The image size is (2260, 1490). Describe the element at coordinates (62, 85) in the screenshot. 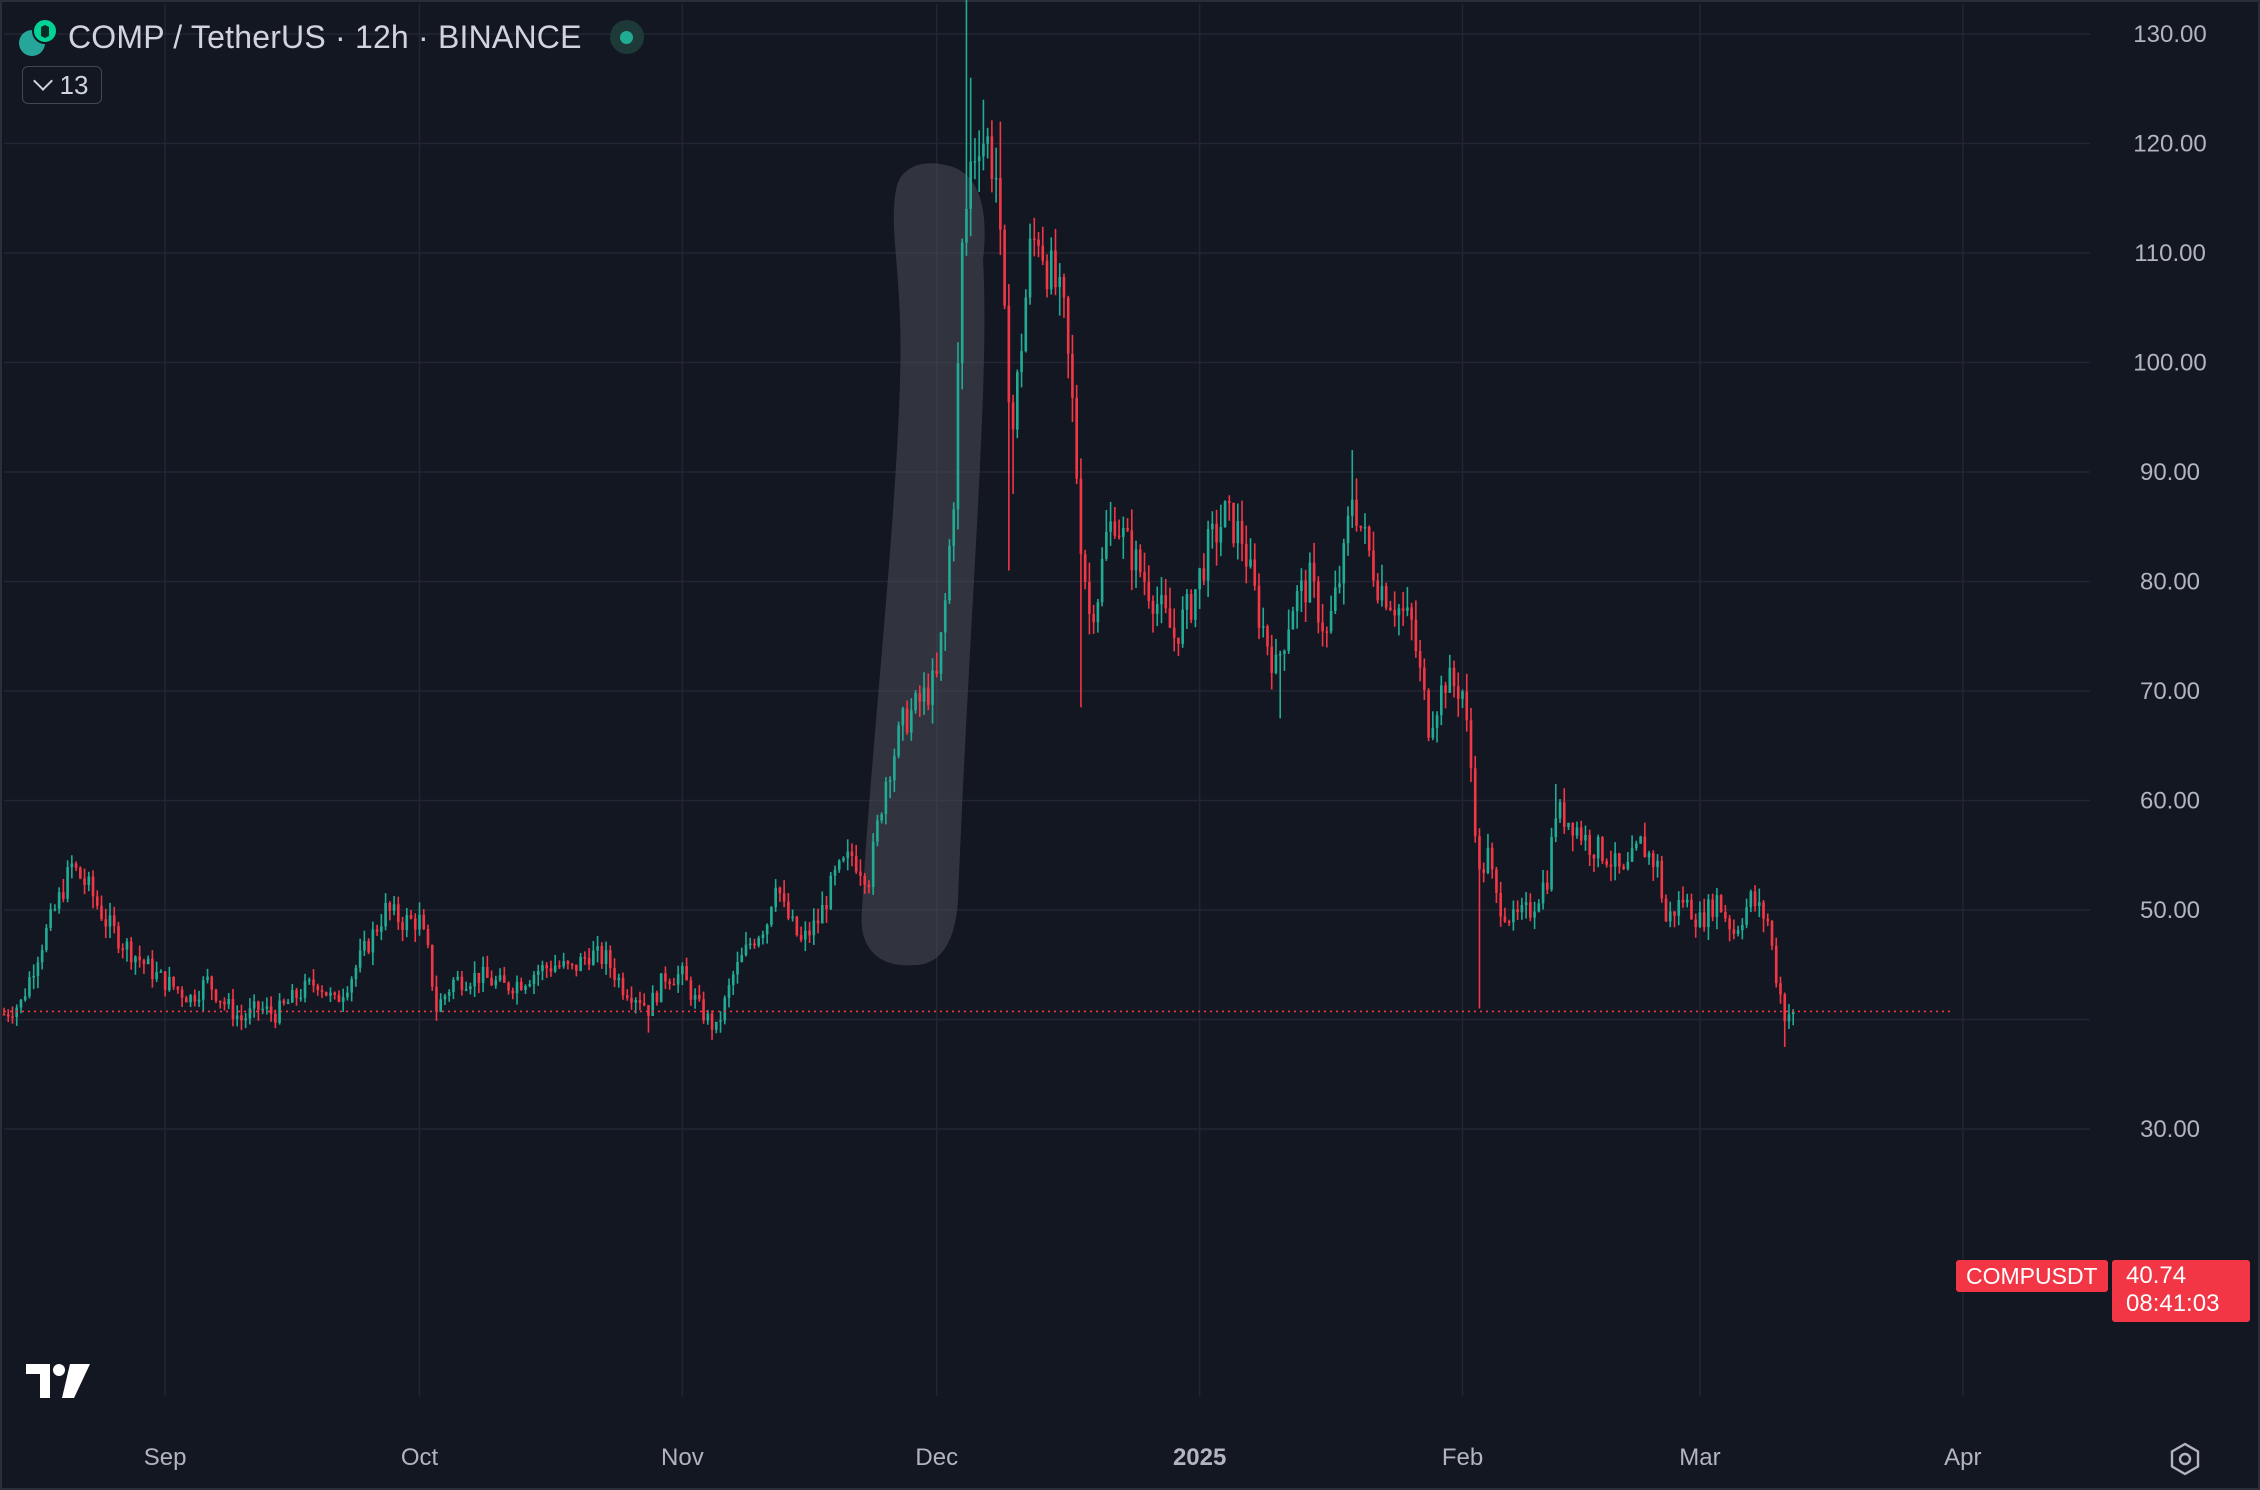

I see `indicators-toggle-button: 13` at that location.